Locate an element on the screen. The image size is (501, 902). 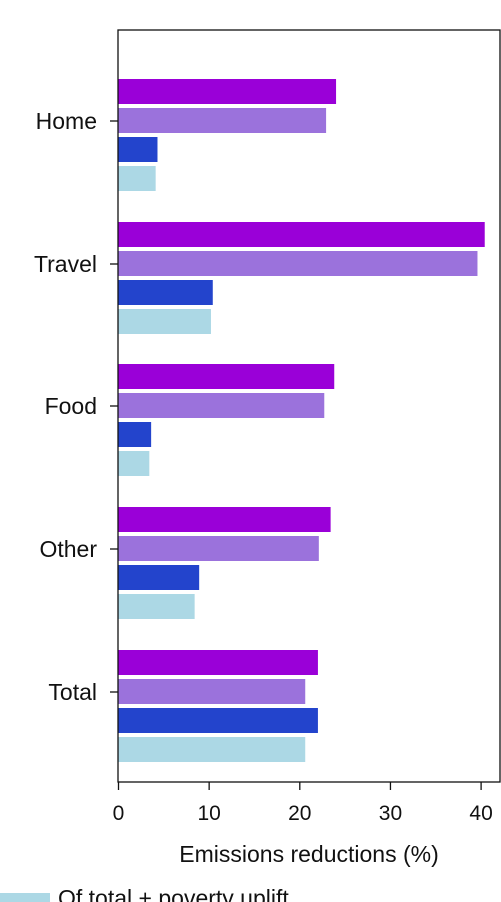
x-axis-title: Emissions reductions (%) is located at coordinates (308, 854).